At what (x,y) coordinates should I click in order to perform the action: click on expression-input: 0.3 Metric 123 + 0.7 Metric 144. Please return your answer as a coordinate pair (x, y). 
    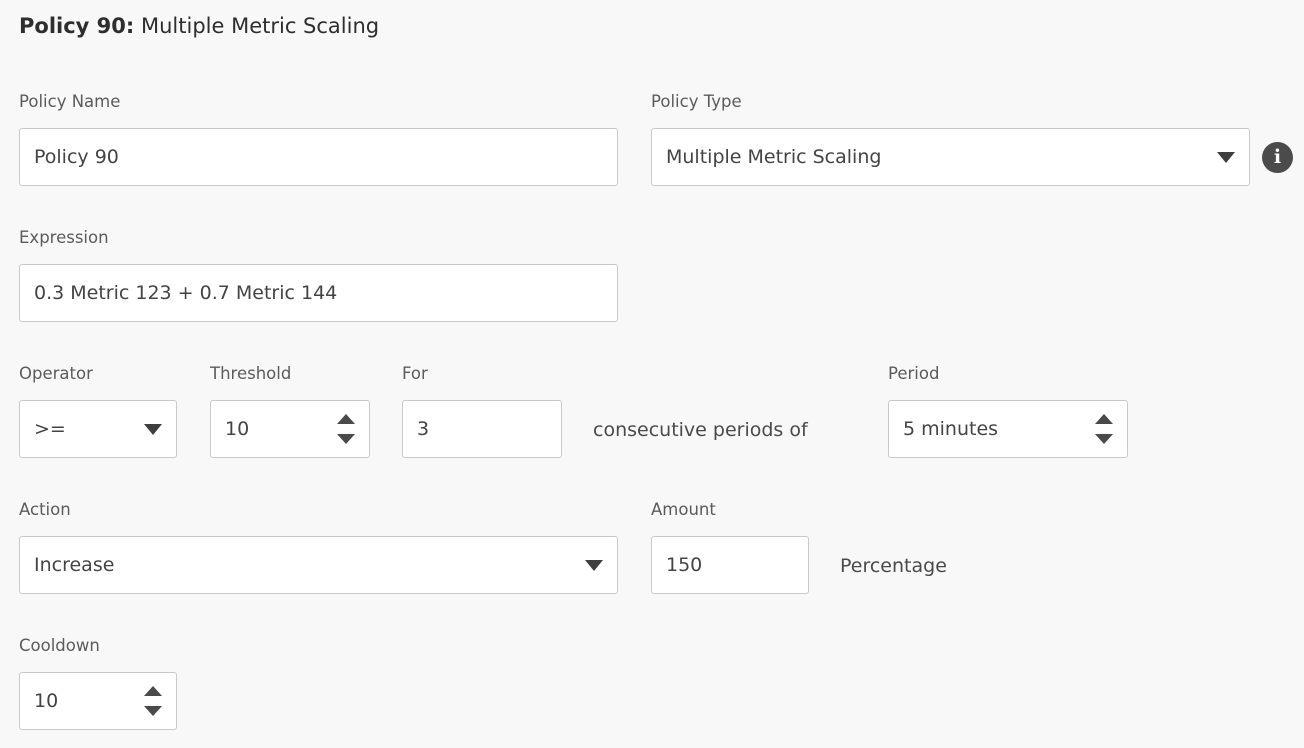
    Looking at the image, I should click on (318, 293).